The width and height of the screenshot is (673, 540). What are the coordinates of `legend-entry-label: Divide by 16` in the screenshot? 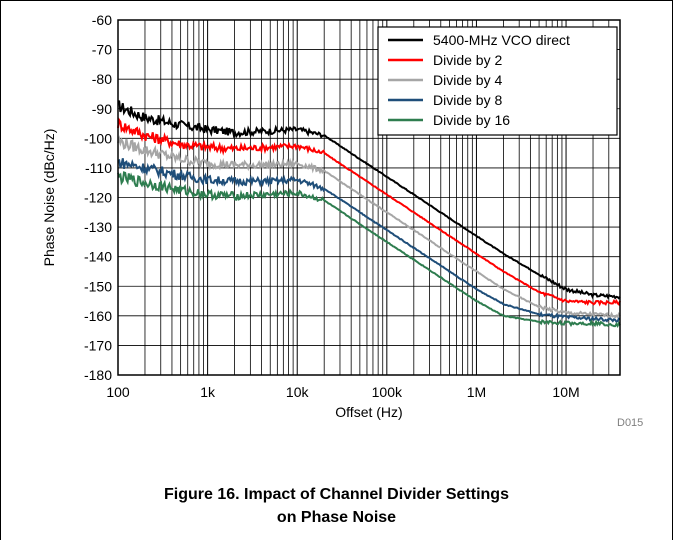 It's located at (471, 120).